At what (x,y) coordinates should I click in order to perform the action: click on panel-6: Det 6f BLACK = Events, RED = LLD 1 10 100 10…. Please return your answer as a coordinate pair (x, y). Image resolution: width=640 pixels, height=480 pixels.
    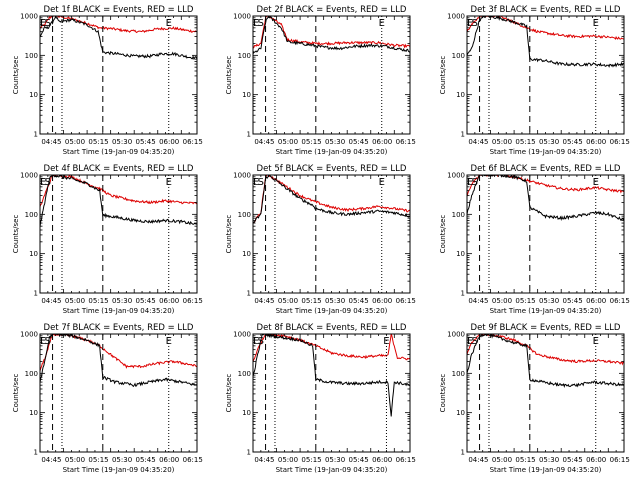
    Looking at the image, I should click on (534, 239).